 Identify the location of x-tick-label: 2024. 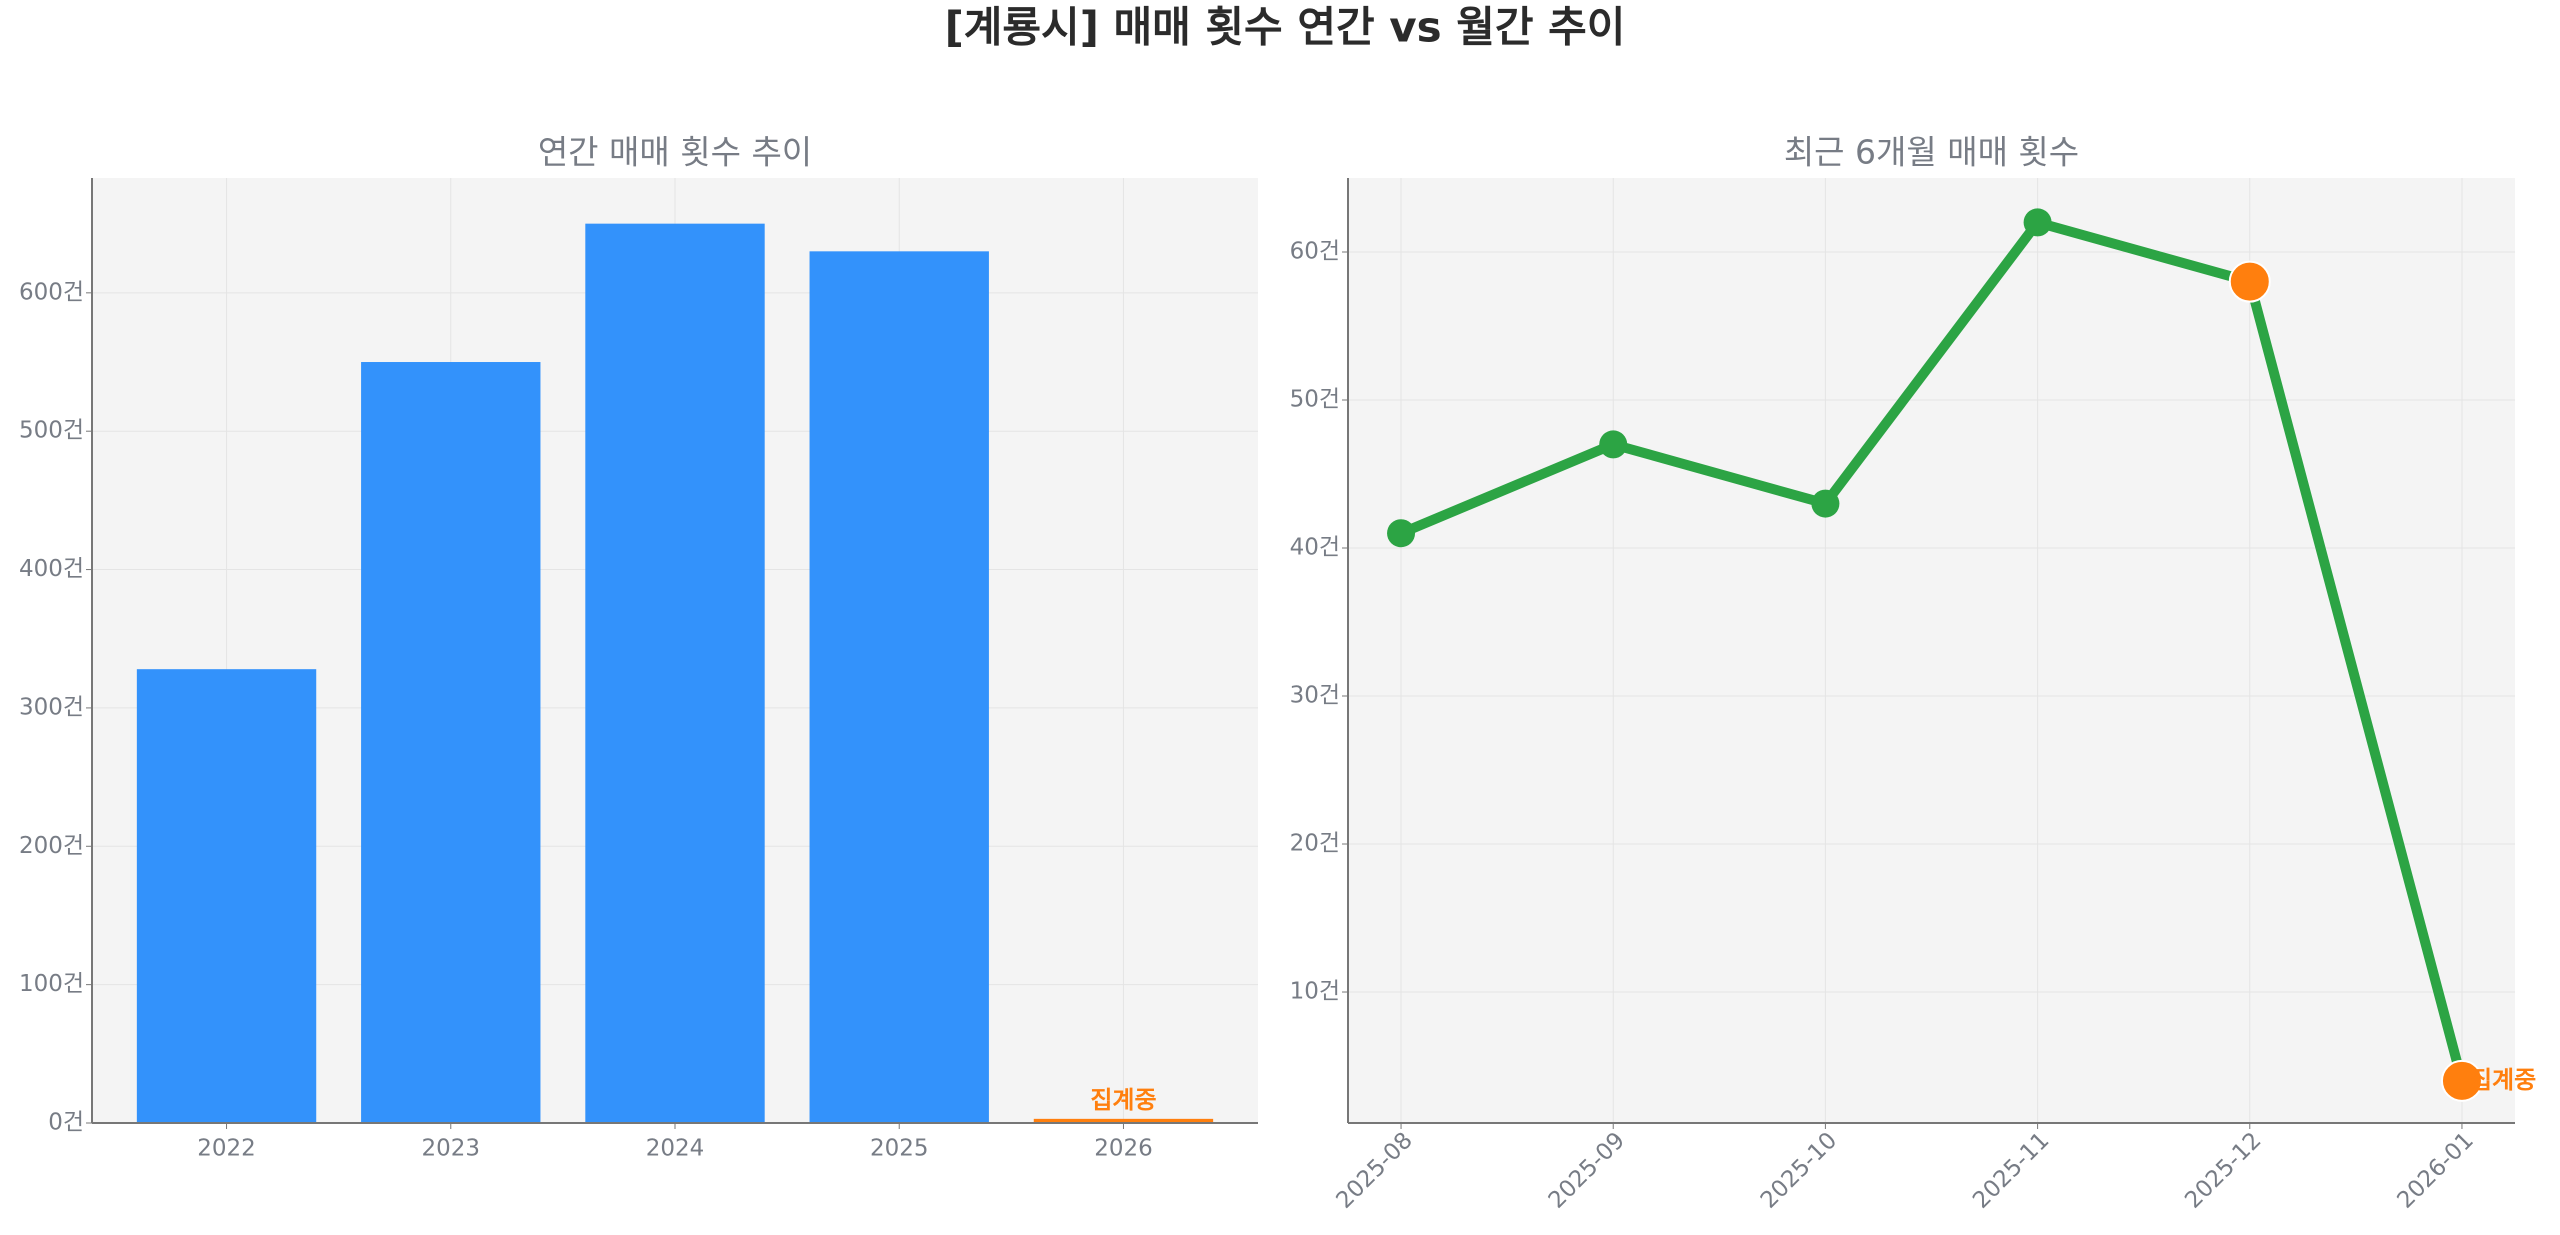
(675, 1149).